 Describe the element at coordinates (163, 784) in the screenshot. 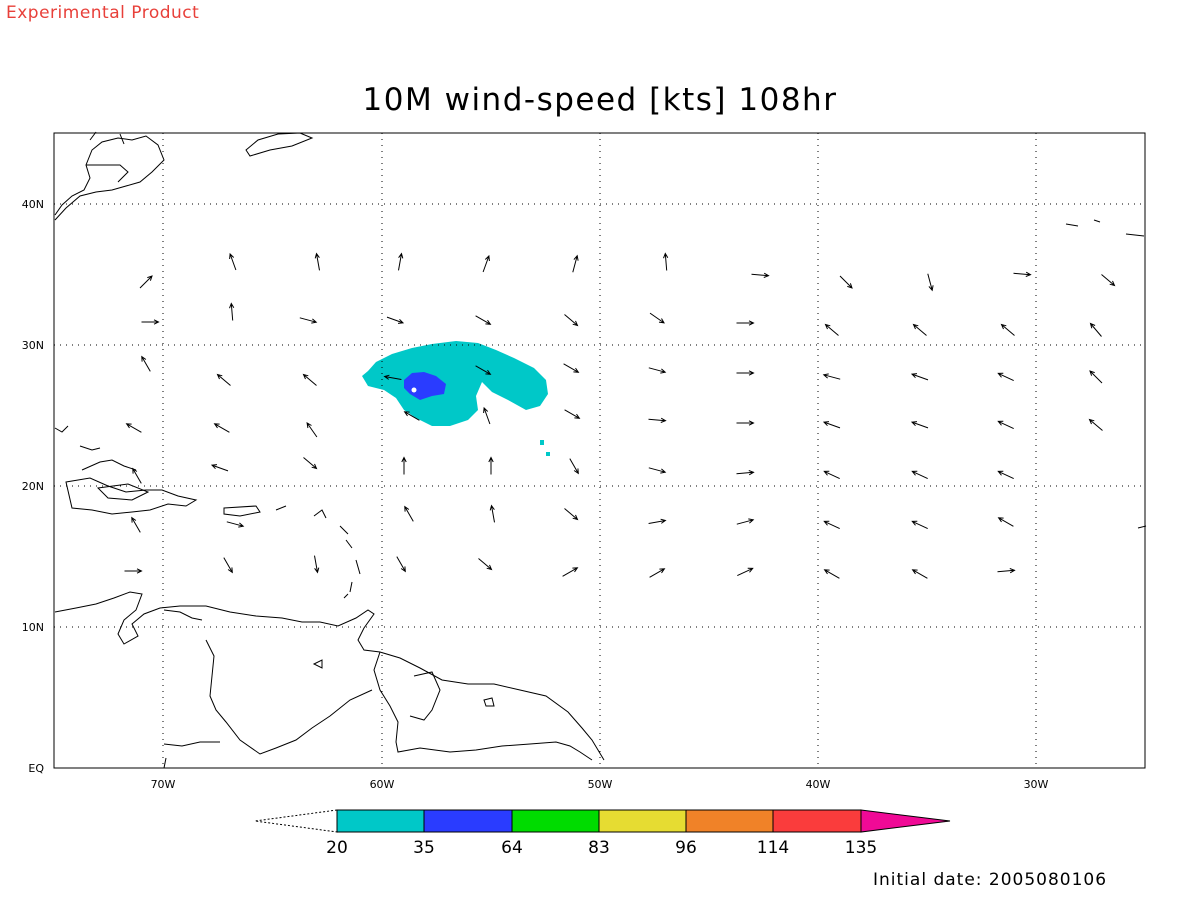

I see `lon-tick-label: 70W` at that location.